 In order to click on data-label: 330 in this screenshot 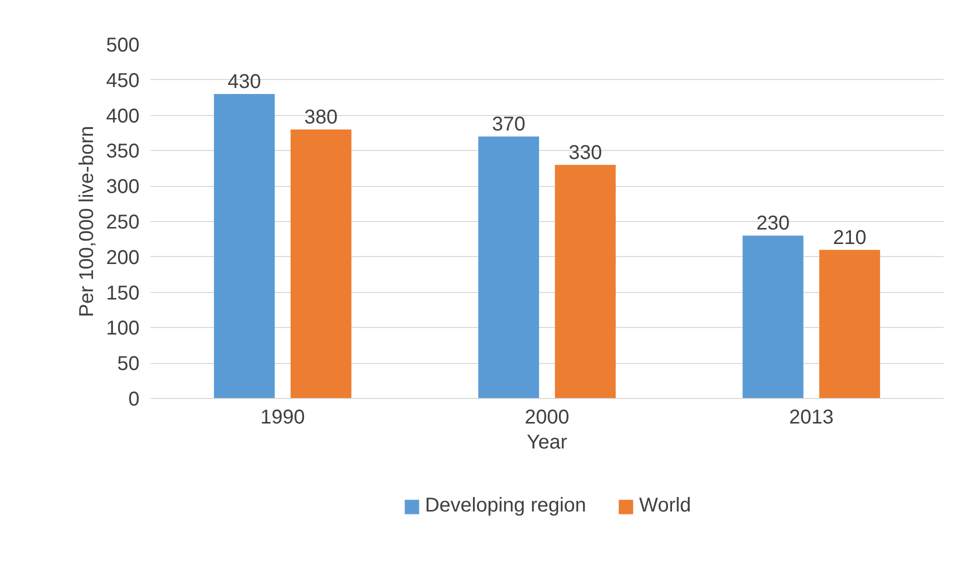, I will do `click(585, 153)`.